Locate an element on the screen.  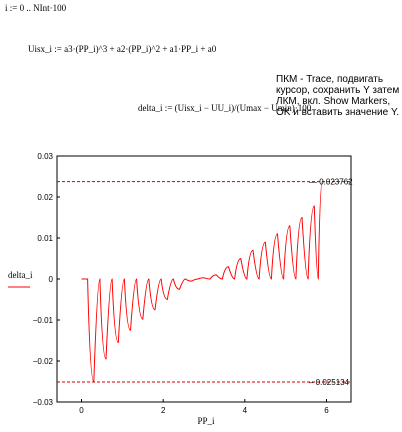
y-tick-label: 0 is located at coordinates (51, 279).